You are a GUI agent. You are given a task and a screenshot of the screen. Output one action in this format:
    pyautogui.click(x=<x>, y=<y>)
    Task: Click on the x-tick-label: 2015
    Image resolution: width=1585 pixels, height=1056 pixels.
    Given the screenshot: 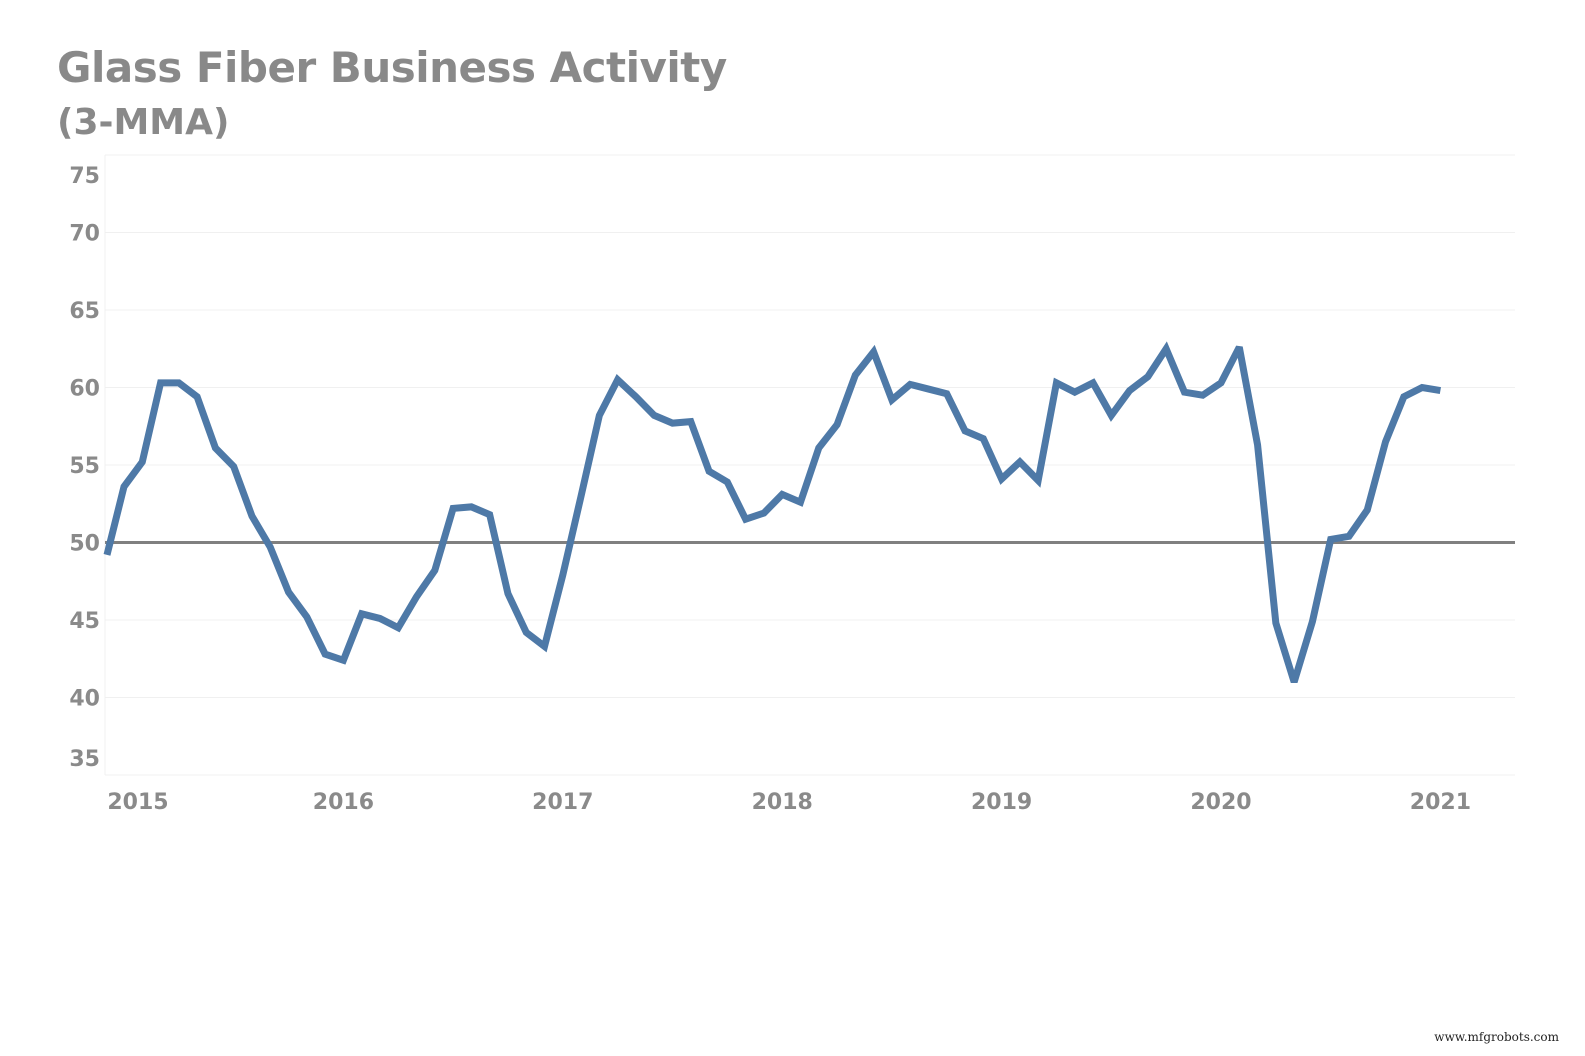 What is the action you would take?
    pyautogui.click(x=137, y=802)
    